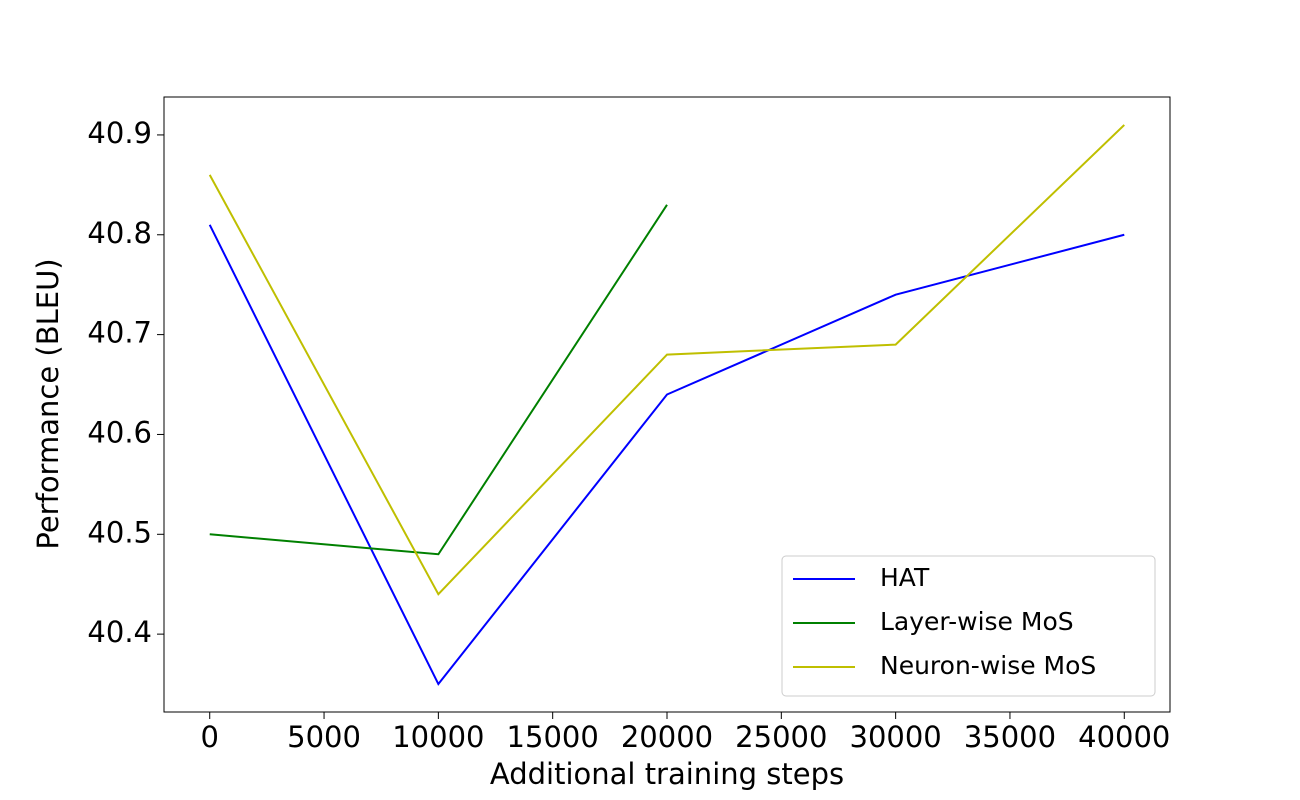 This screenshot has height=800, width=1300. What do you see at coordinates (119, 233) in the screenshot?
I see `y-tick-label: 40.8` at bounding box center [119, 233].